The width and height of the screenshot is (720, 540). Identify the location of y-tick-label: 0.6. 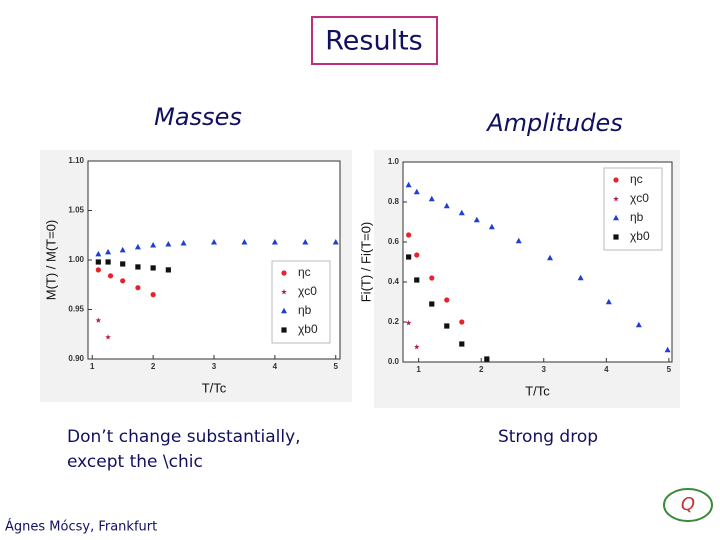
(394, 241).